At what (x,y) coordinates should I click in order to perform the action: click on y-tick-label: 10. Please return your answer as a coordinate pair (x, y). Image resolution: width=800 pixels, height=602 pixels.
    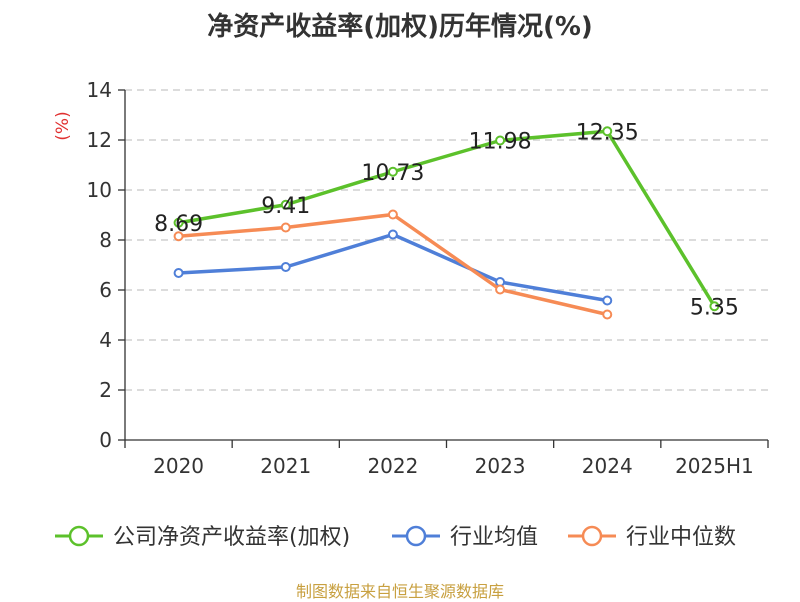
    Looking at the image, I should click on (99, 190).